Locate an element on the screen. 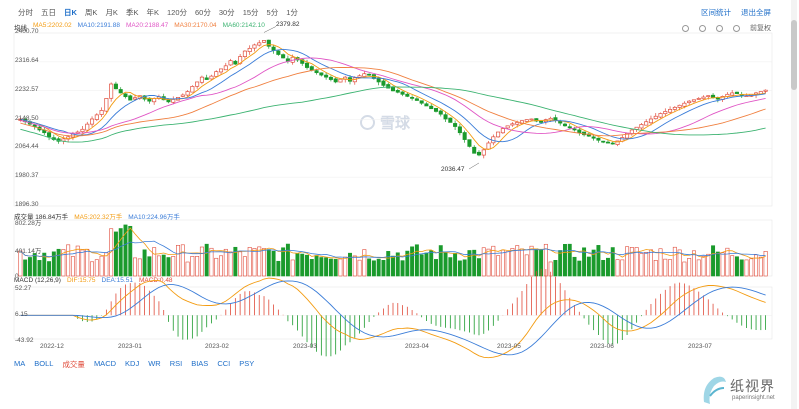  indicator-tab: PSY is located at coordinates (247, 363).